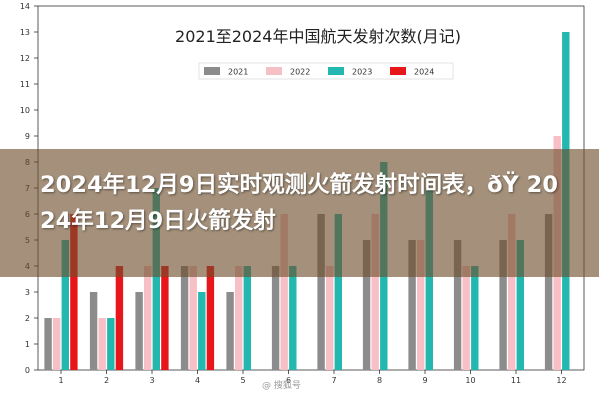 The width and height of the screenshot is (599, 400). What do you see at coordinates (242, 380) in the screenshot?
I see `x-tick-label: 5` at bounding box center [242, 380].